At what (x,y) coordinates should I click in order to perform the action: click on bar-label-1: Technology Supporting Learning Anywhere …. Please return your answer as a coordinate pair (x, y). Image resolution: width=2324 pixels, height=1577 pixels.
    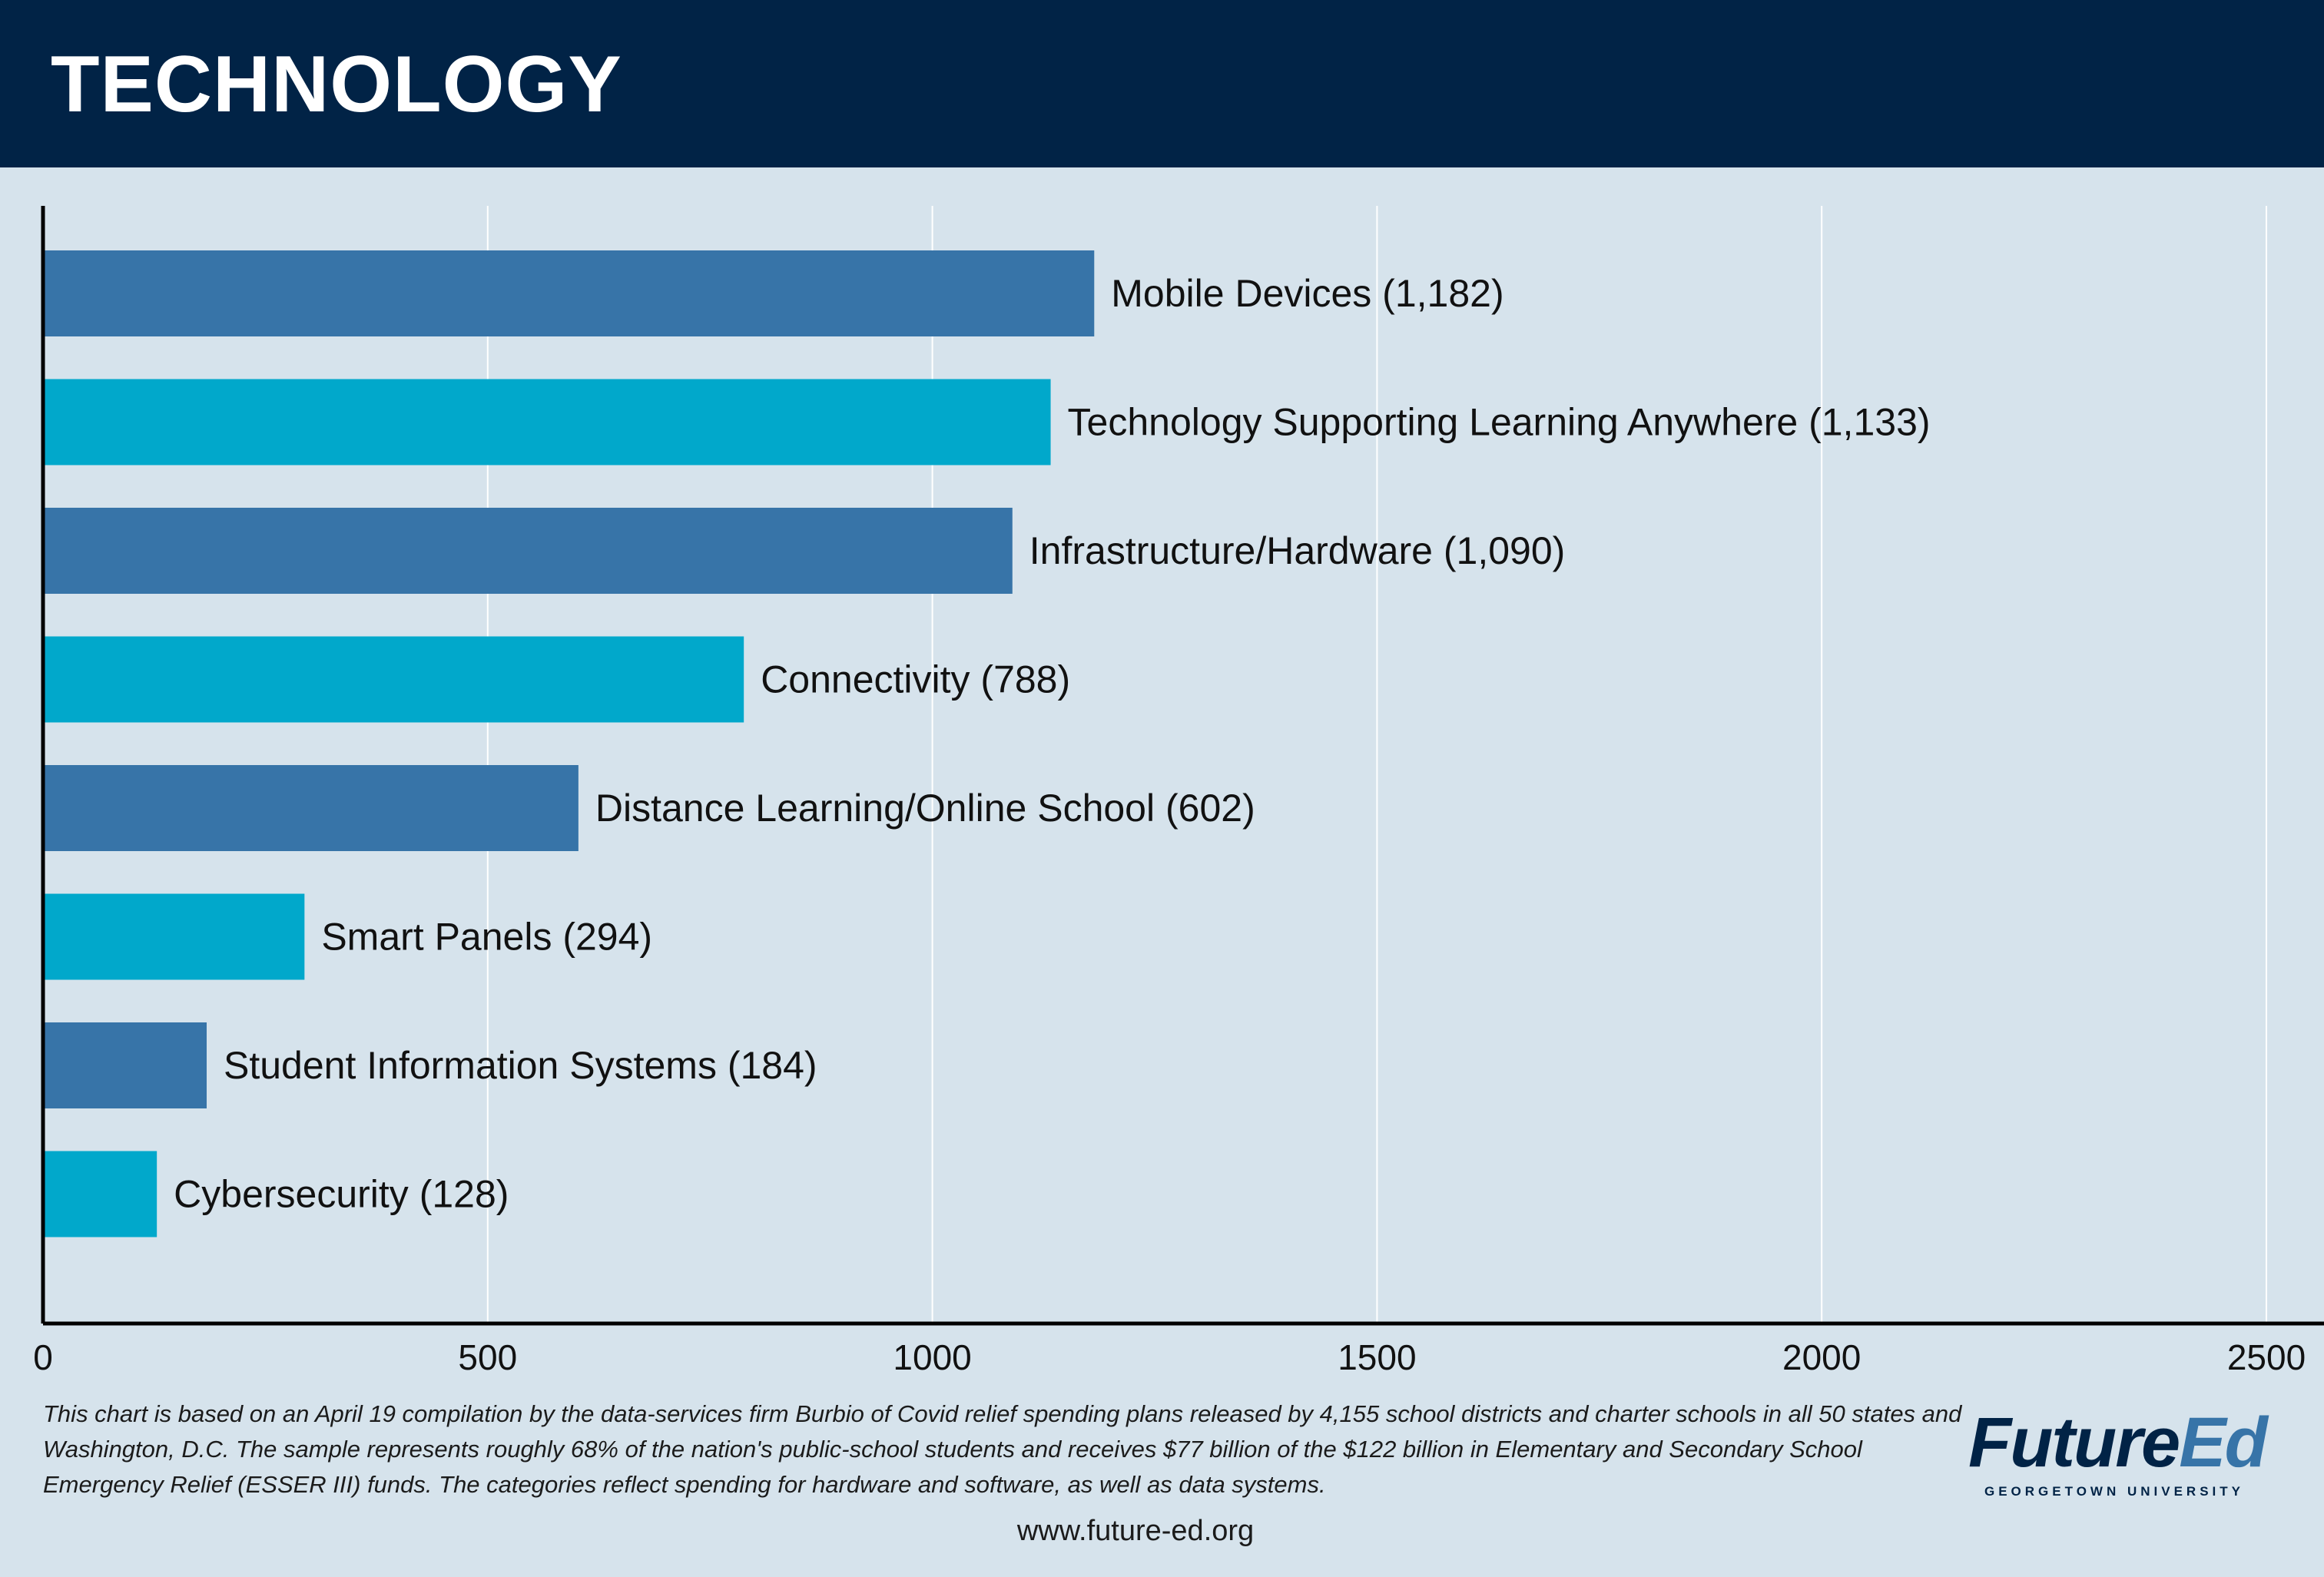
    Looking at the image, I should click on (1500, 422).